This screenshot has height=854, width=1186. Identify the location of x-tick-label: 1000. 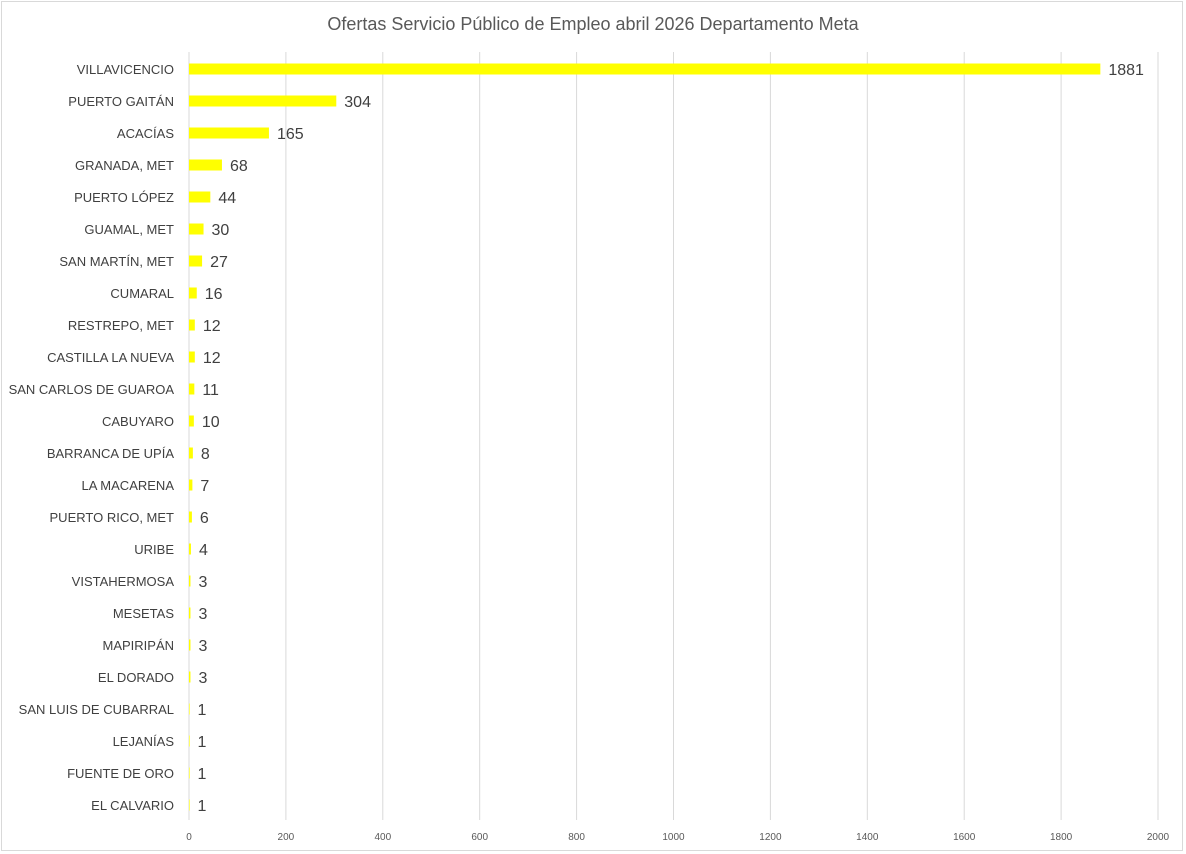
(673, 837).